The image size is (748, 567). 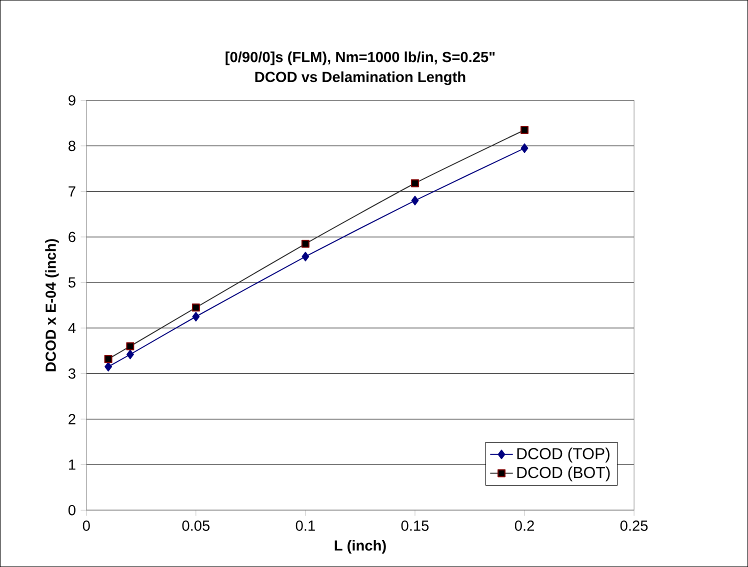 What do you see at coordinates (360, 58) in the screenshot?
I see `chart-title: [0/90/0]s (FLM), Nm=1000 lb/in, S=0.25"` at bounding box center [360, 58].